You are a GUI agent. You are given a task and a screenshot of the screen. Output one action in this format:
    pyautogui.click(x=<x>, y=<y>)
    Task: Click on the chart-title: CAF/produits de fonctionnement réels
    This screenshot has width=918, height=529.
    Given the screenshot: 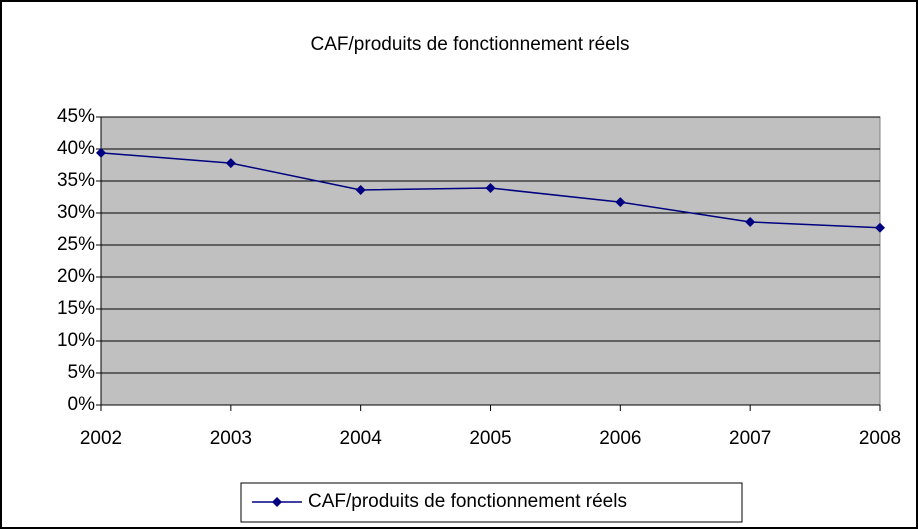 What is the action you would take?
    pyautogui.click(x=470, y=44)
    